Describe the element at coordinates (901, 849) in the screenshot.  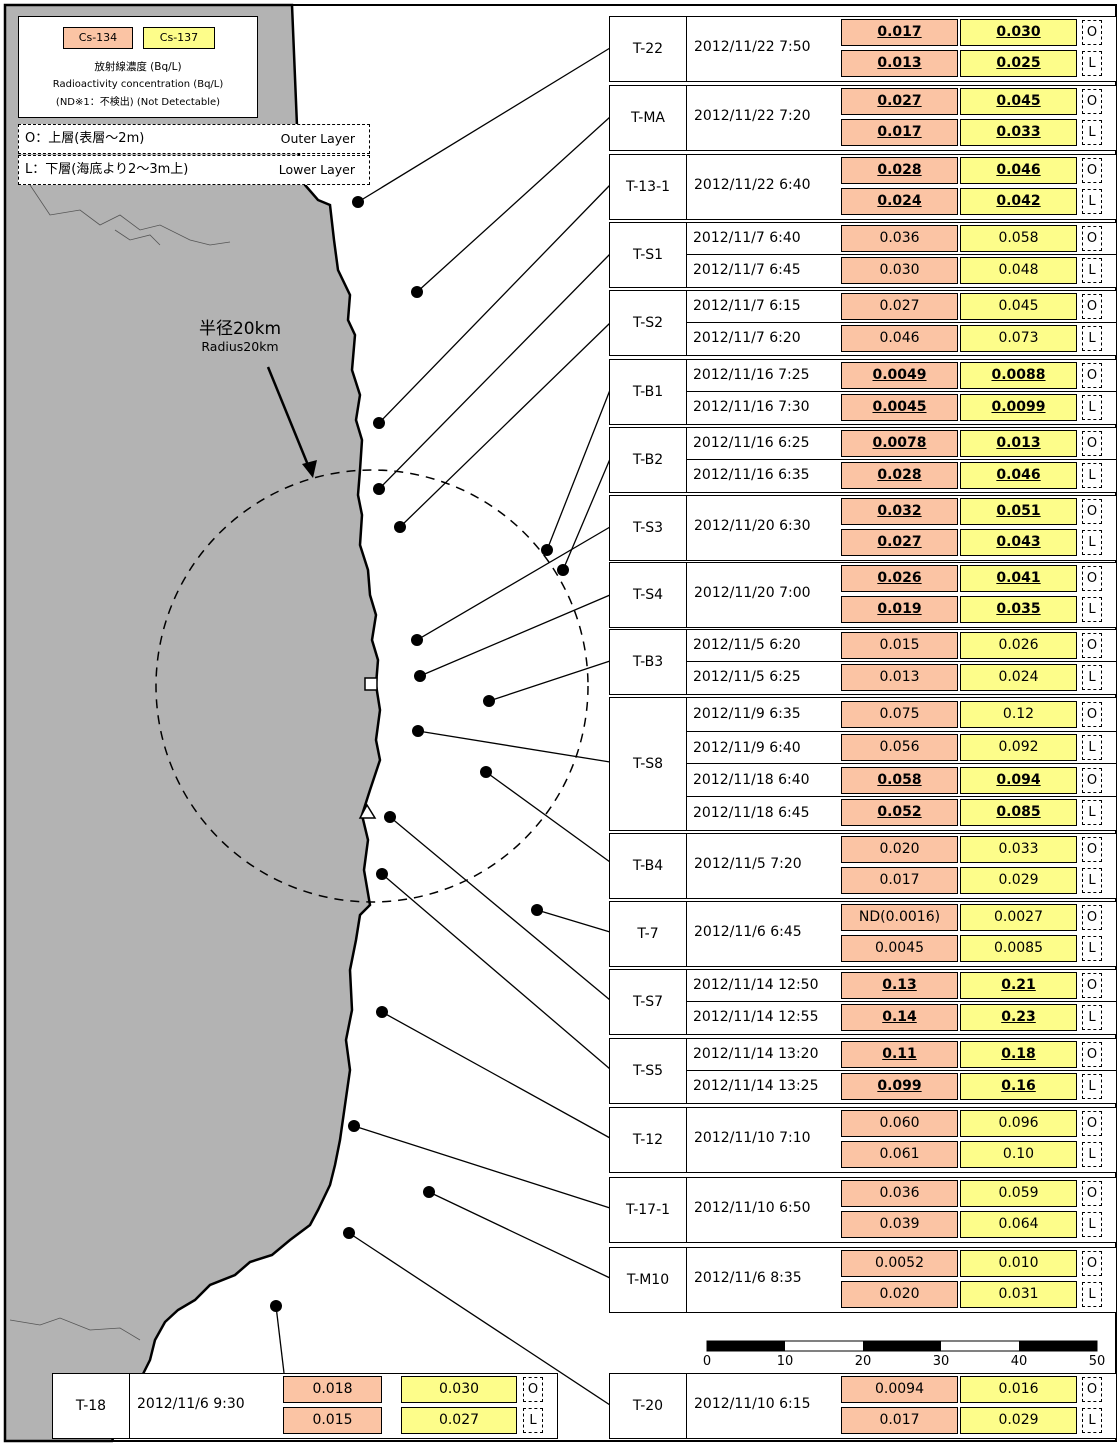
I see `measurement-row: 0.020 0.033 O` at that location.